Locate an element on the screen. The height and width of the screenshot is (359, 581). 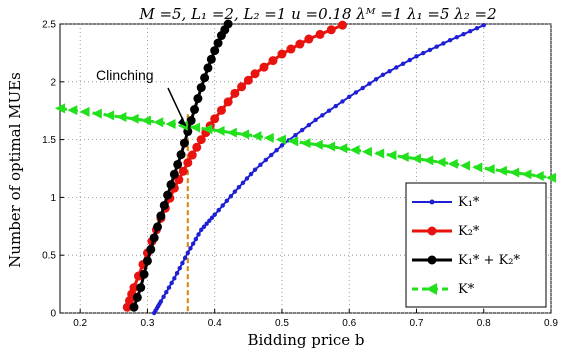
legend: K₁* K₂* K₁* + K₂* K* is located at coordinates (476, 245).